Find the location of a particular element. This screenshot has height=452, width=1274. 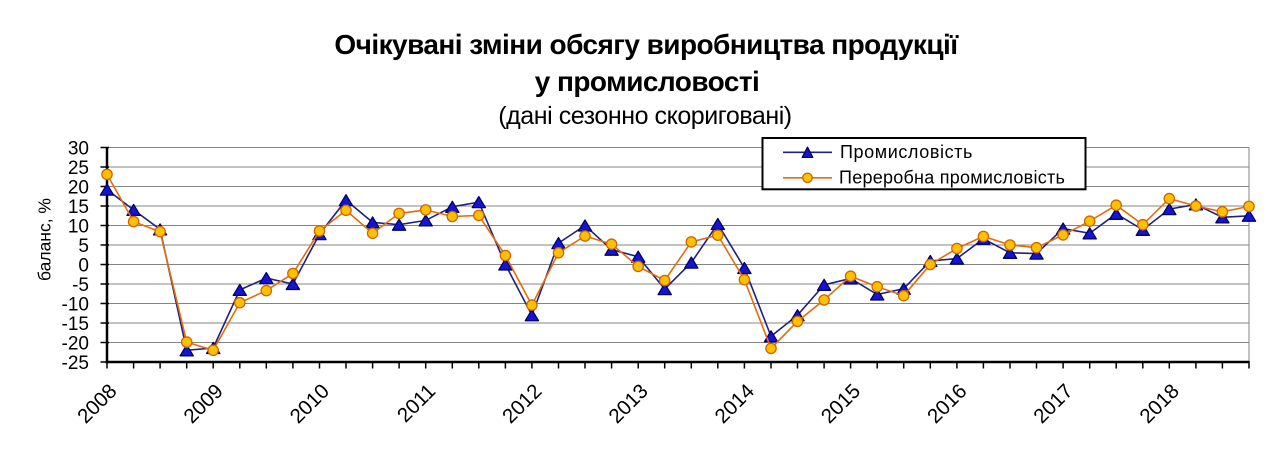

svg-text: 10 is located at coordinates (78, 226).